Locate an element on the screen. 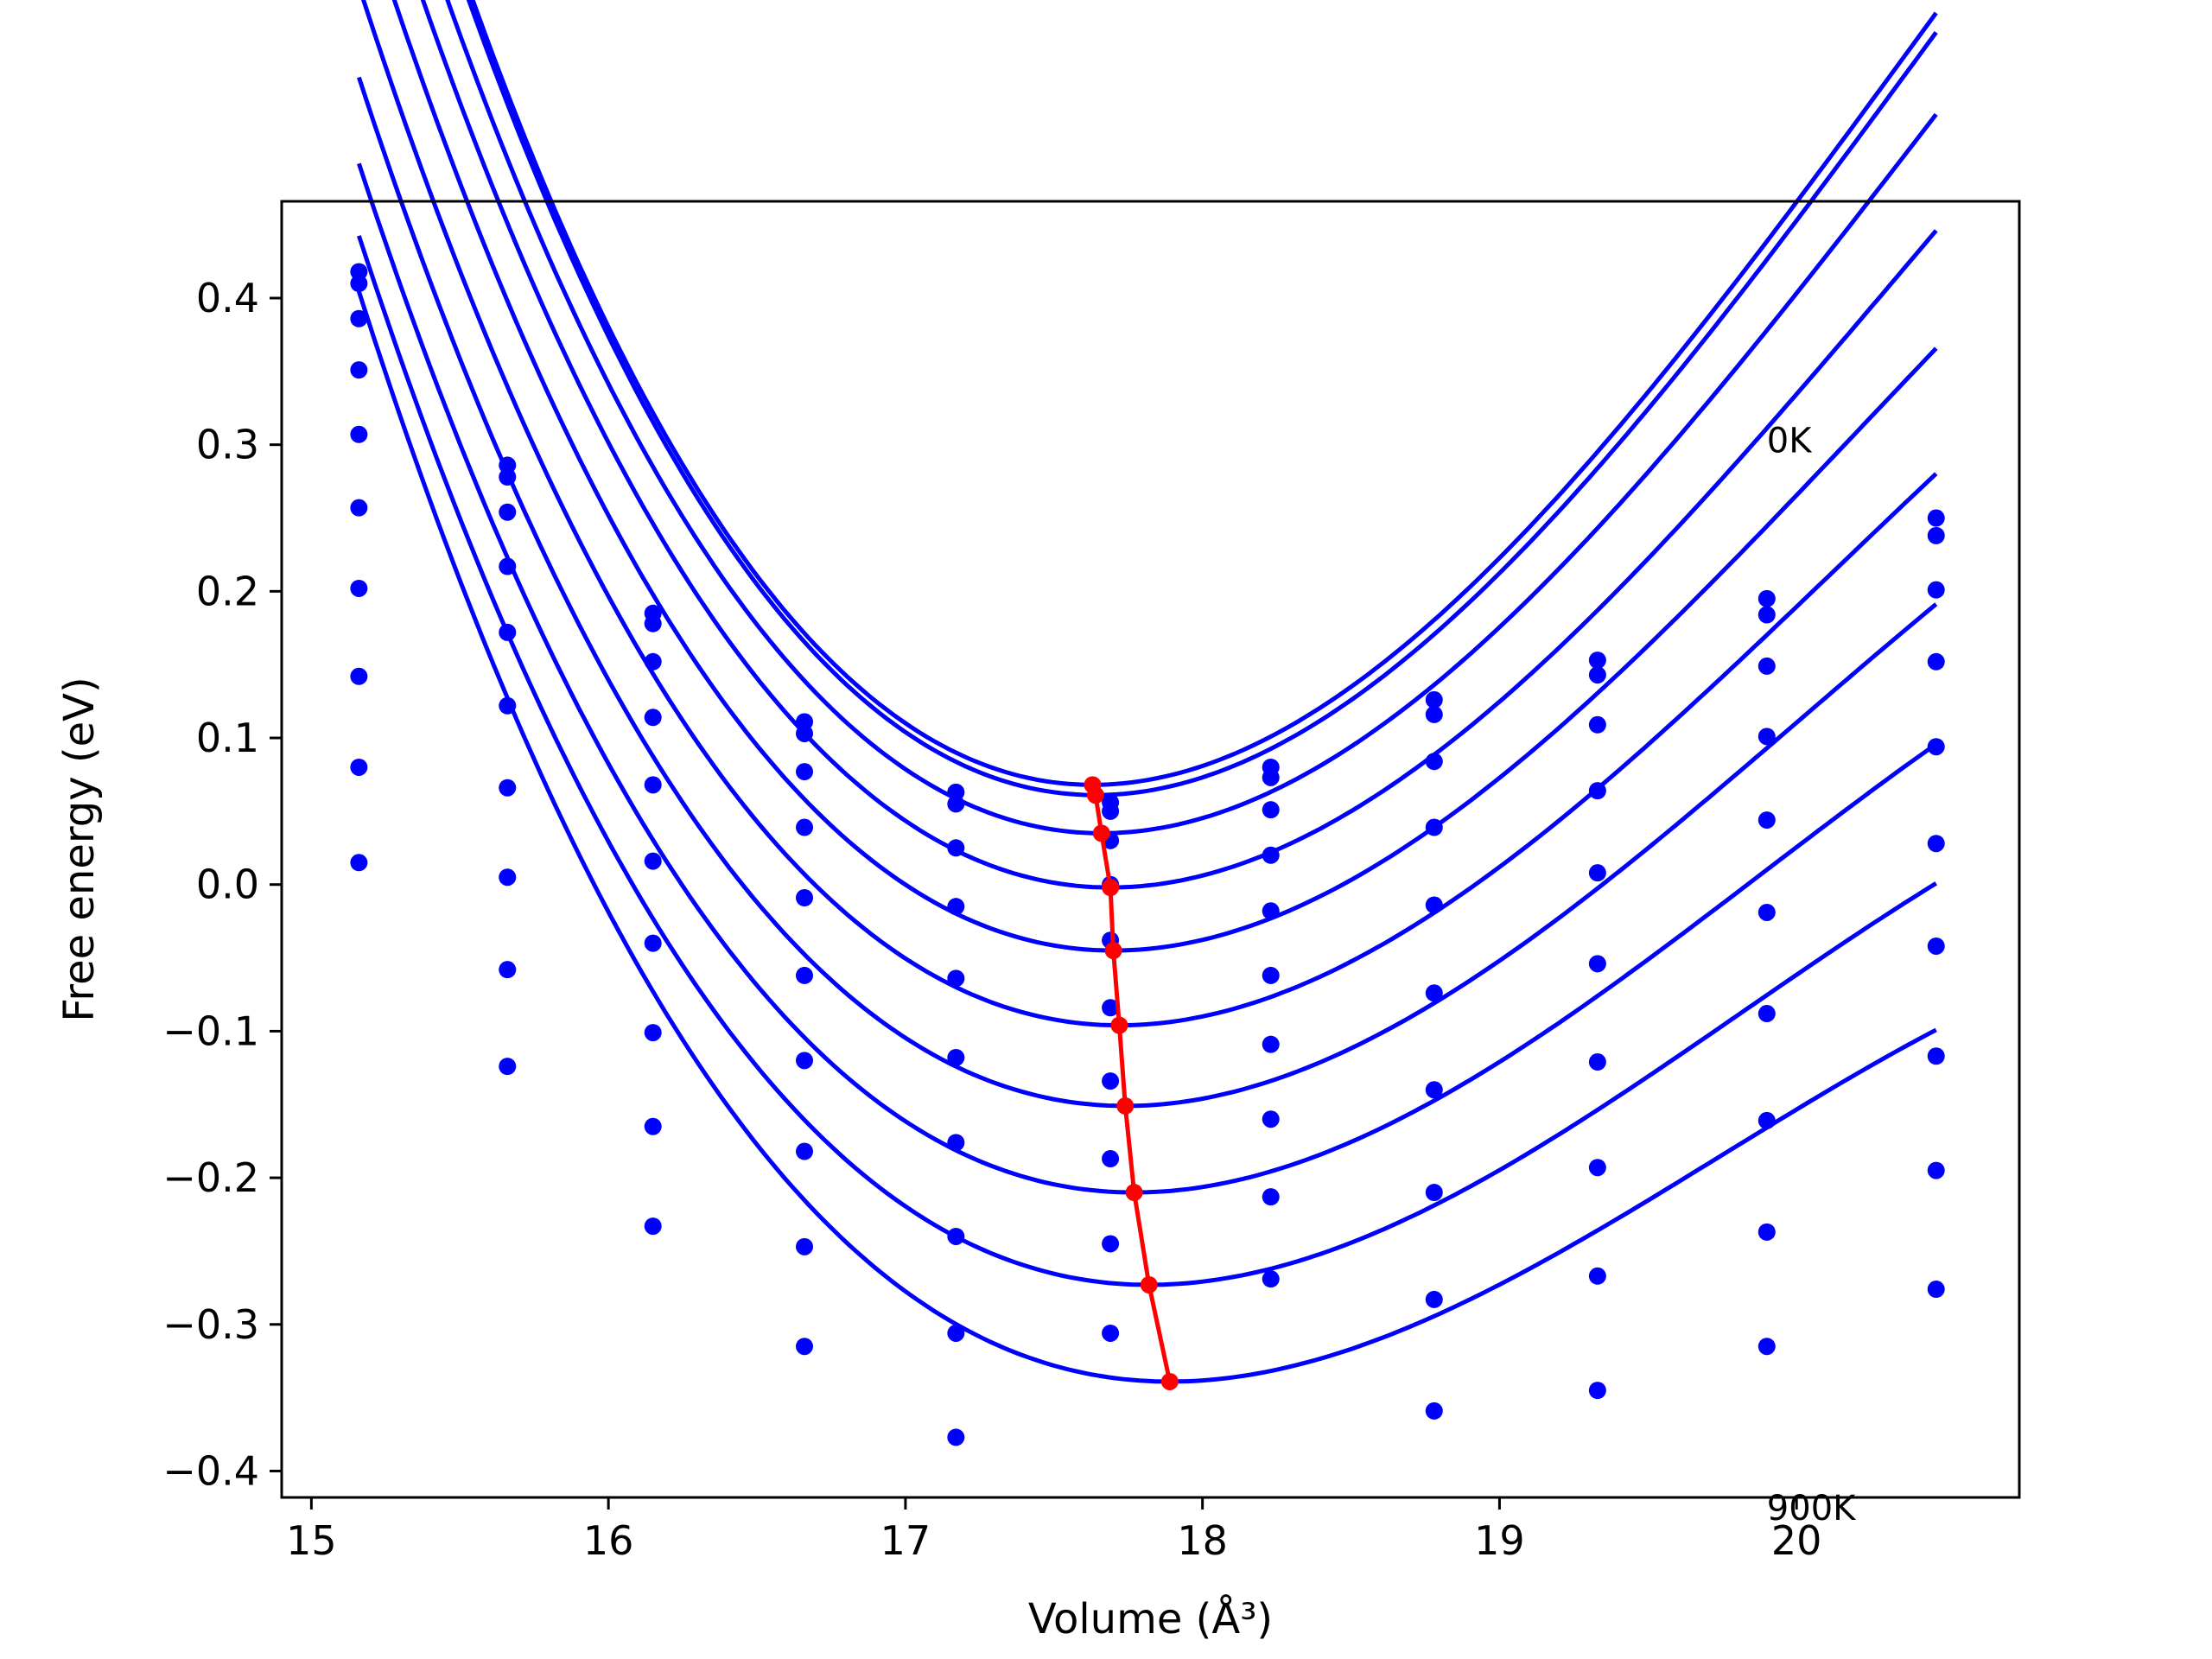 The width and height of the screenshot is (2212, 1659). x-tick-label: 20 is located at coordinates (1796, 1540).